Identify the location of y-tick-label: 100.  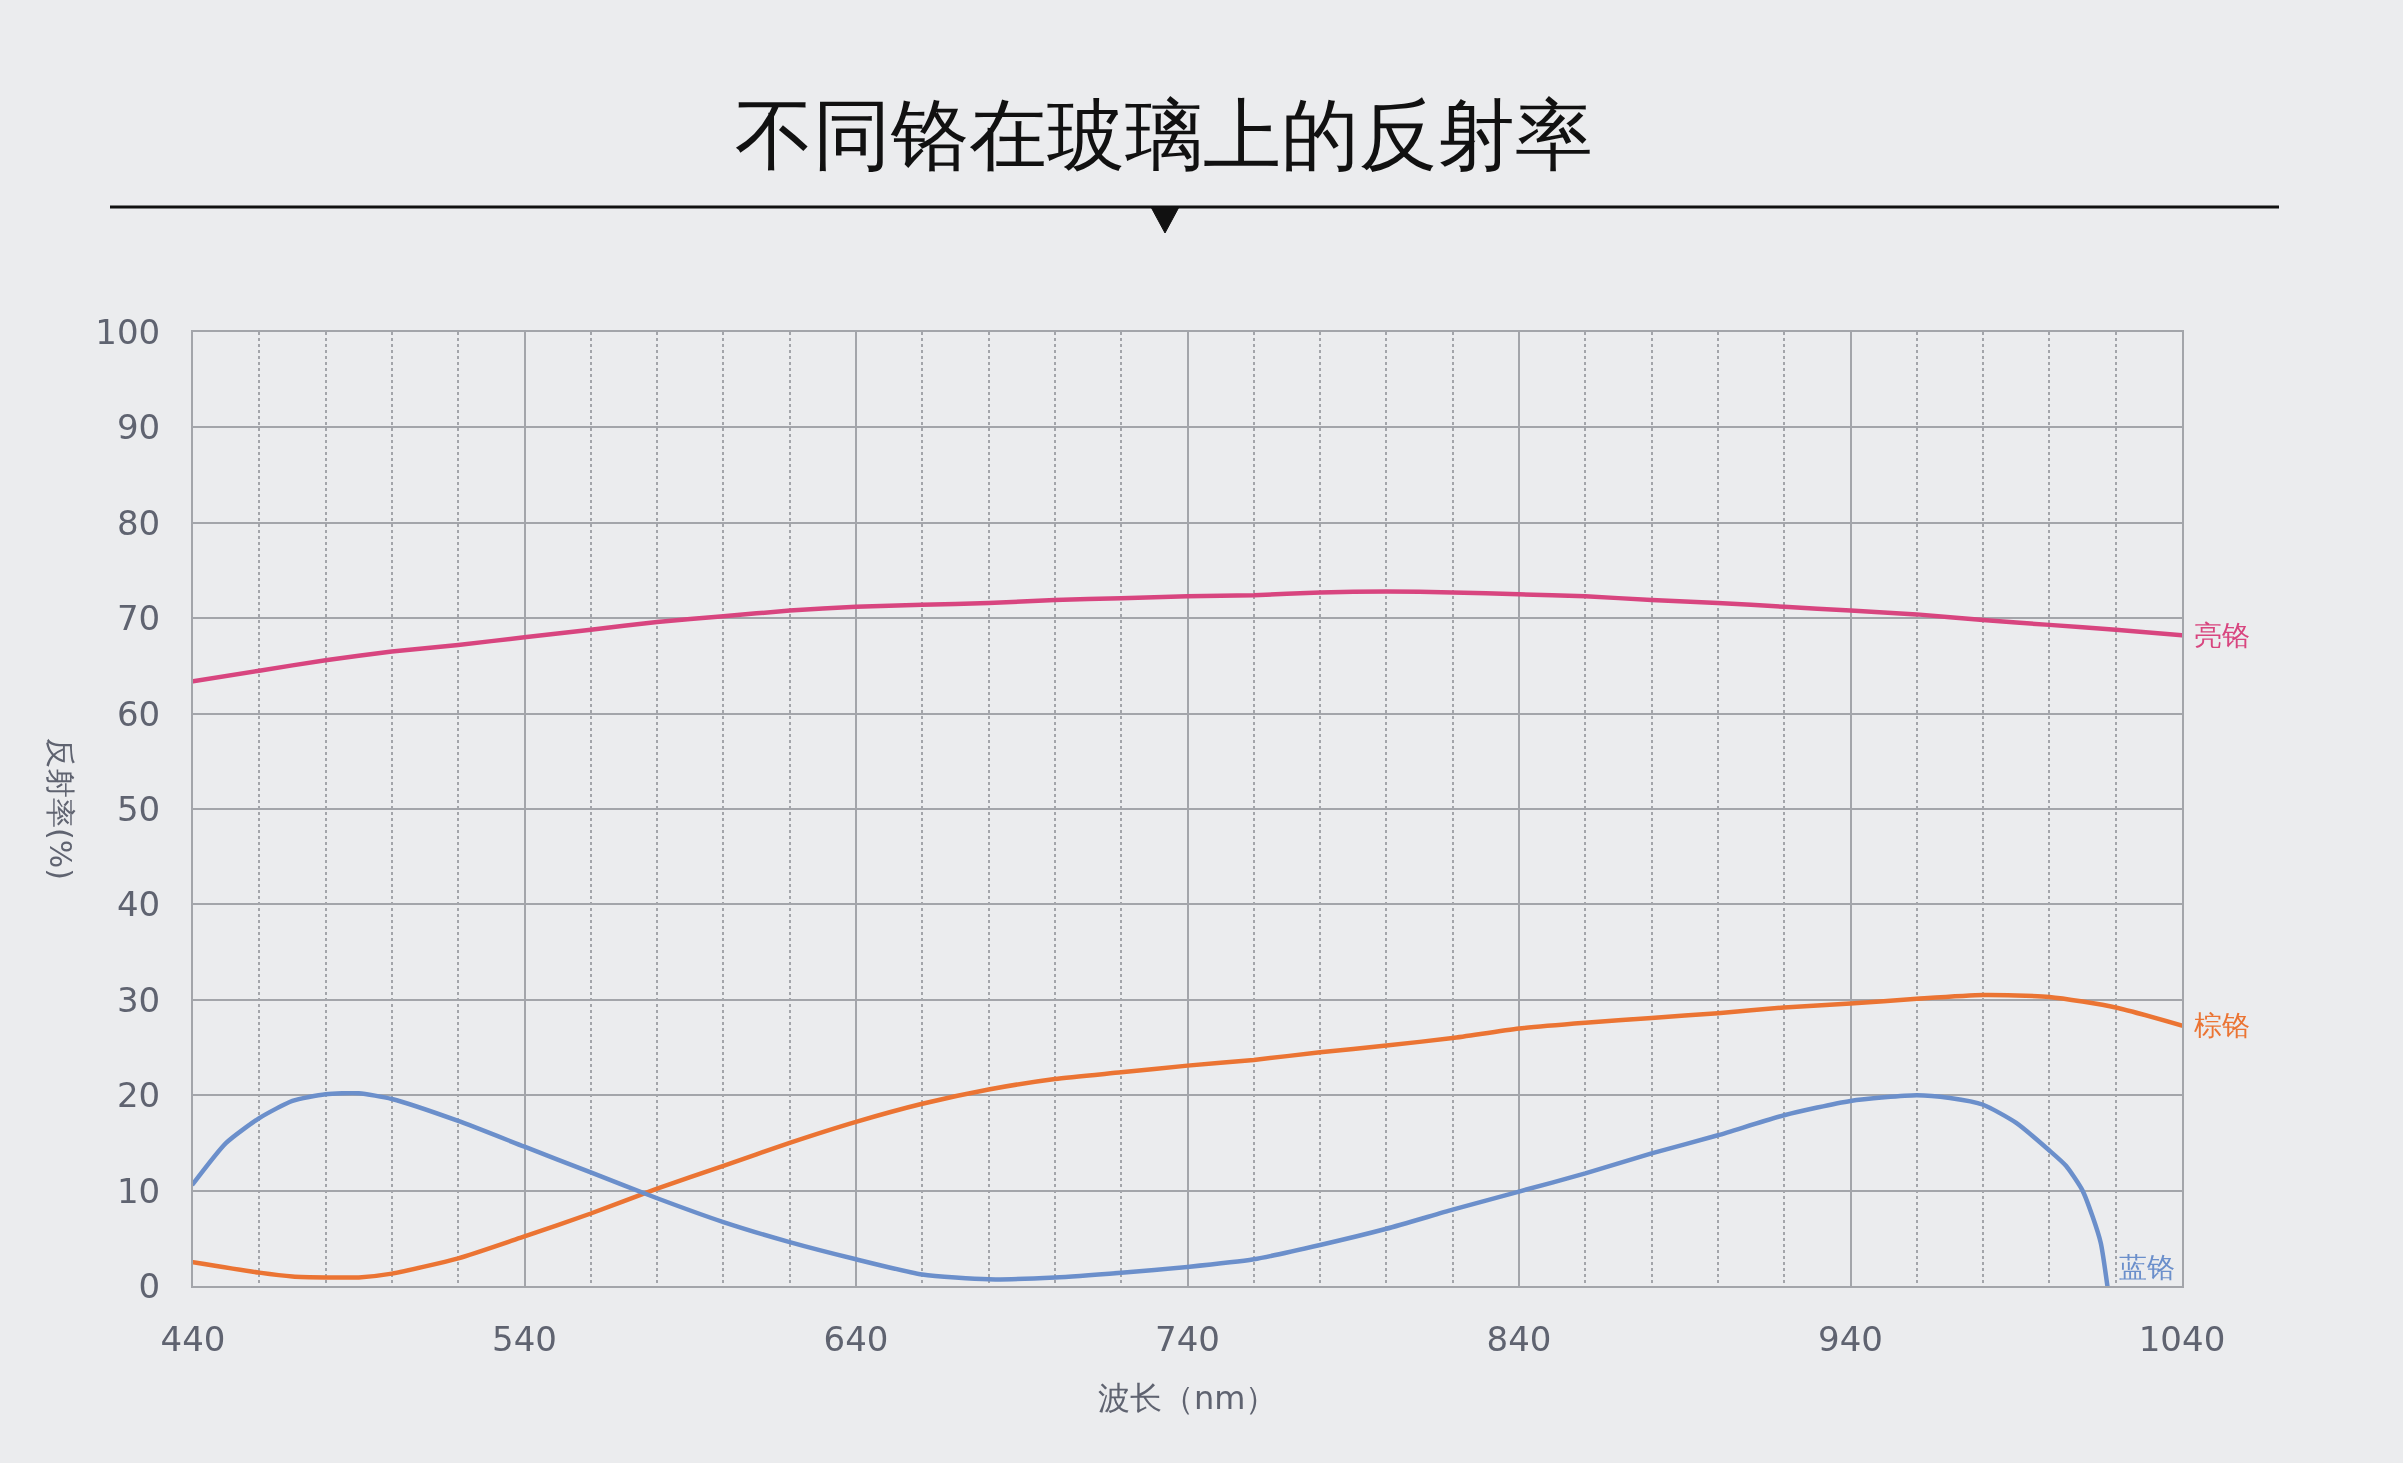
(128, 331).